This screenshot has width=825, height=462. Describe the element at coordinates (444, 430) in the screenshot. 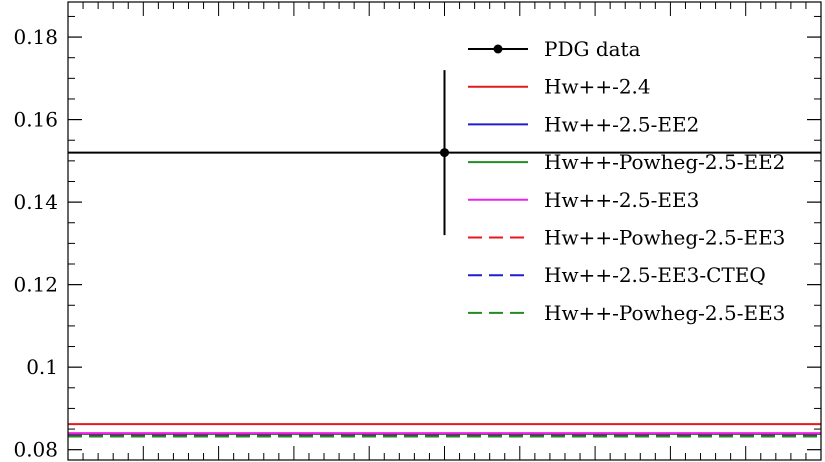

I see `series-layer` at that location.